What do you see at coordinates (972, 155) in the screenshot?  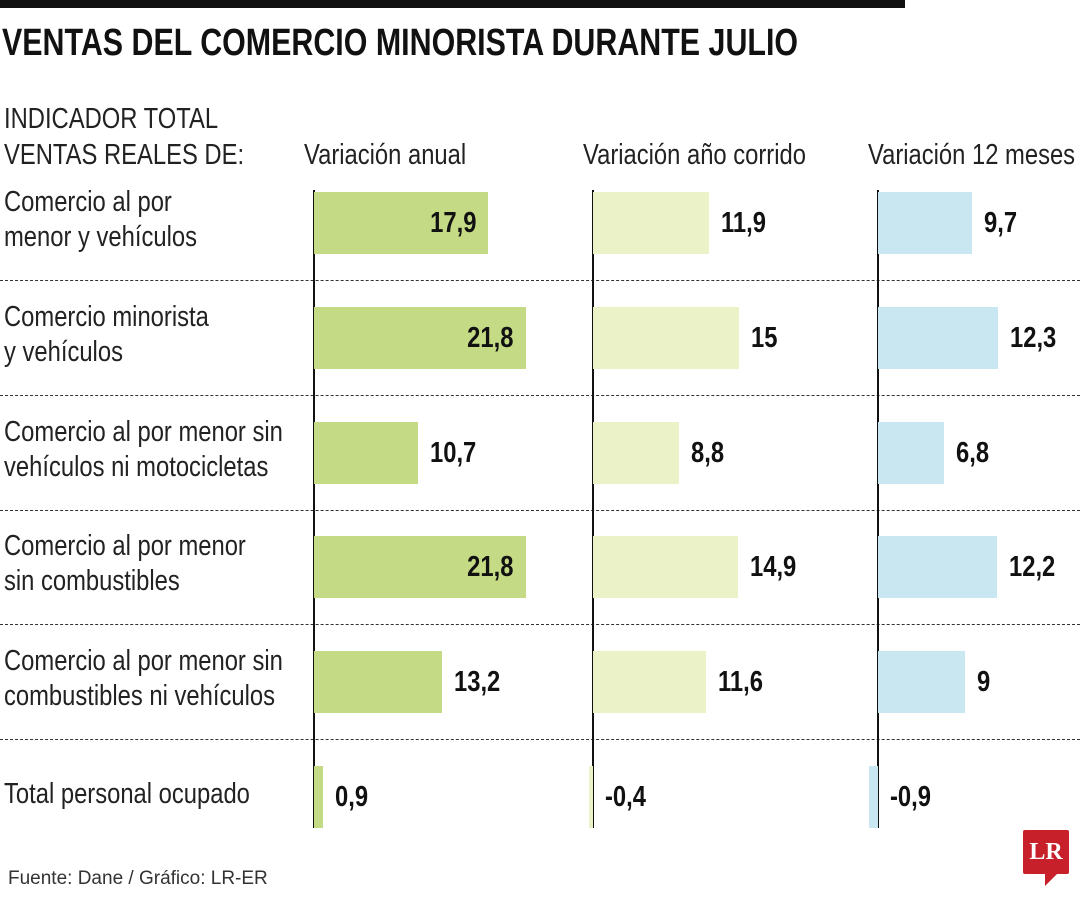 I see `series-header-12-meses: Variación 12 meses` at bounding box center [972, 155].